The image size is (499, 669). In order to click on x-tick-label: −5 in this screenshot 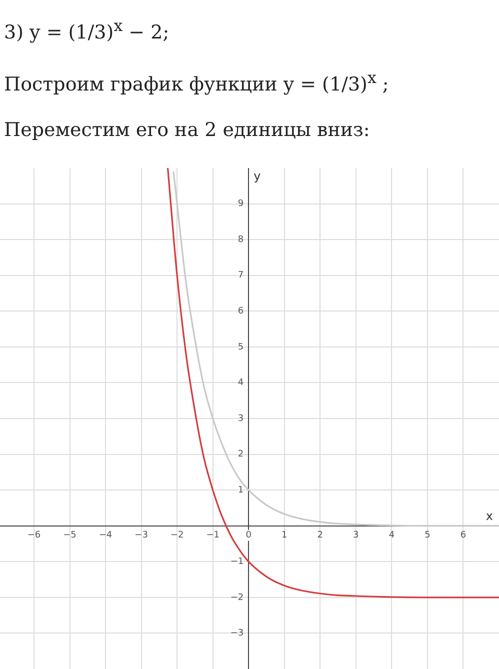, I will do `click(69, 535)`.